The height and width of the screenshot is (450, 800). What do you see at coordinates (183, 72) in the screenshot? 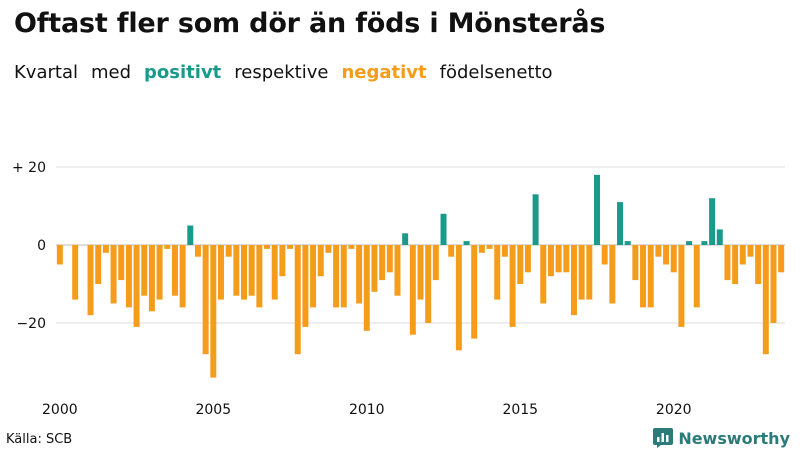
I see `subtitle-positive-highlight: positivt` at bounding box center [183, 72].